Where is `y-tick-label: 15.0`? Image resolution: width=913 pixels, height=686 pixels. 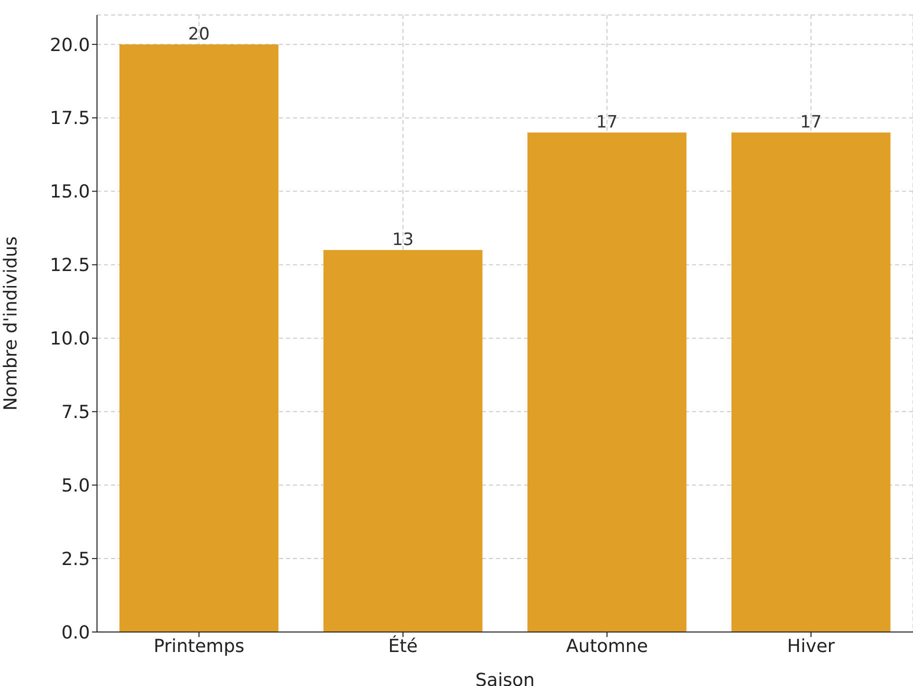 y-tick-label: 15.0 is located at coordinates (70, 192).